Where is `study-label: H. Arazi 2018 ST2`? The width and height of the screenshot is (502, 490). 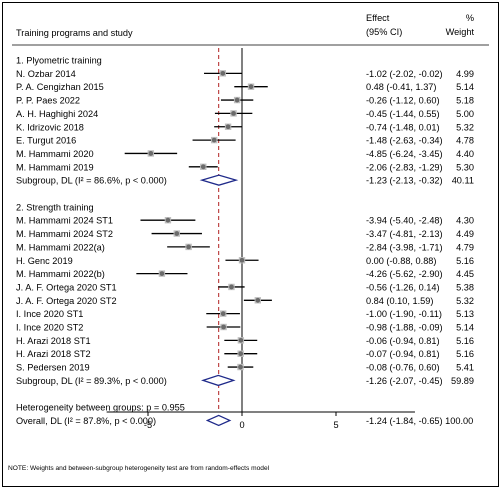 study-label: H. Arazi 2018 ST2 is located at coordinates (53, 354).